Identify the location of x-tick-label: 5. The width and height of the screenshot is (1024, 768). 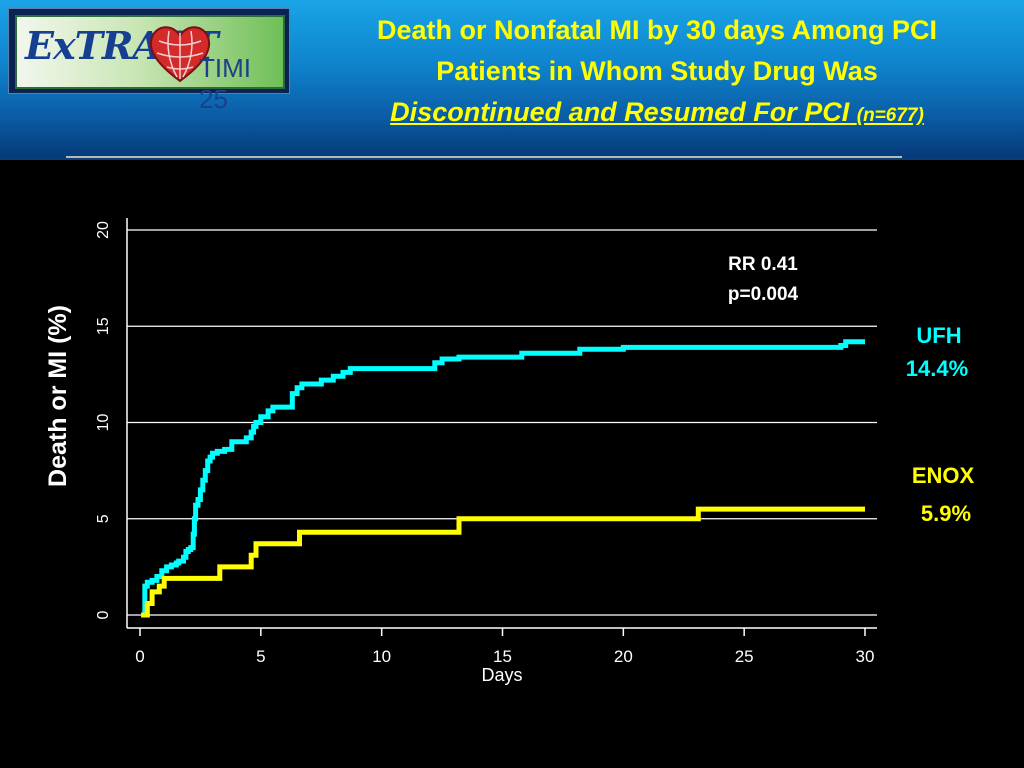
(260, 656).